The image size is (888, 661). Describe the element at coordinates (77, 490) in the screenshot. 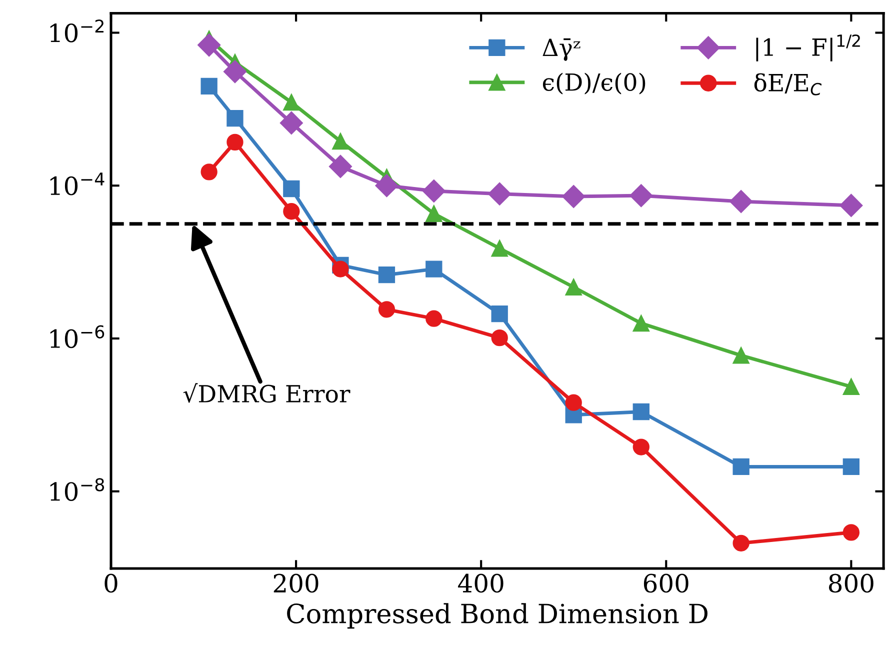

I see `y-tick-label: 10$^{−8}$` at that location.